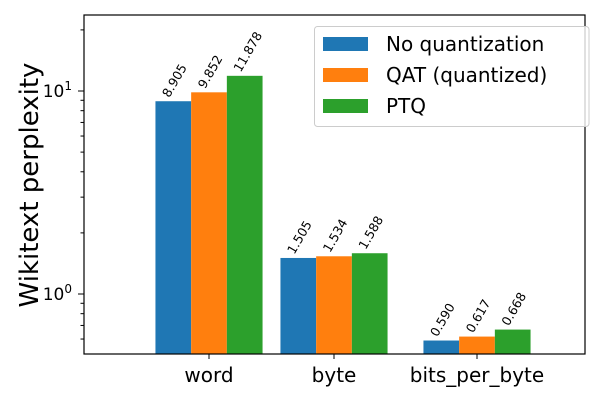 This screenshot has height=400, width=600. I want to click on bar-value-label: 0.590, so click(442, 319).